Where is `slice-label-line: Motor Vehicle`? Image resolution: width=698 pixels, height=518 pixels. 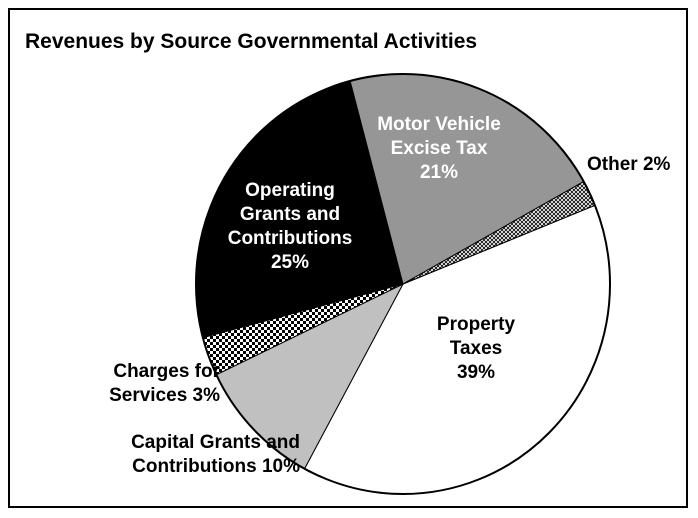 slice-label-line: Motor Vehicle is located at coordinates (439, 124).